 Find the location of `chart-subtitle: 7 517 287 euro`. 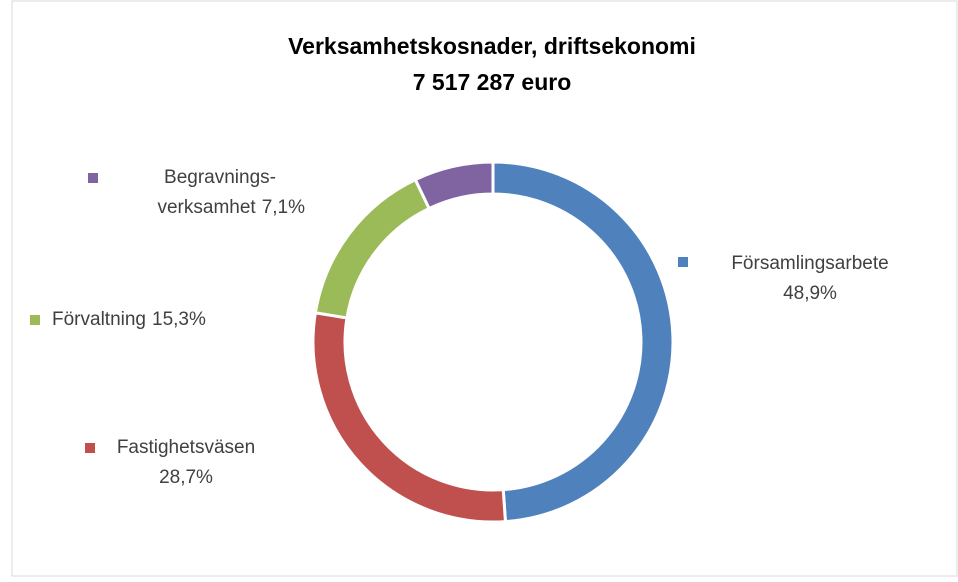

chart-subtitle: 7 517 287 euro is located at coordinates (492, 82).